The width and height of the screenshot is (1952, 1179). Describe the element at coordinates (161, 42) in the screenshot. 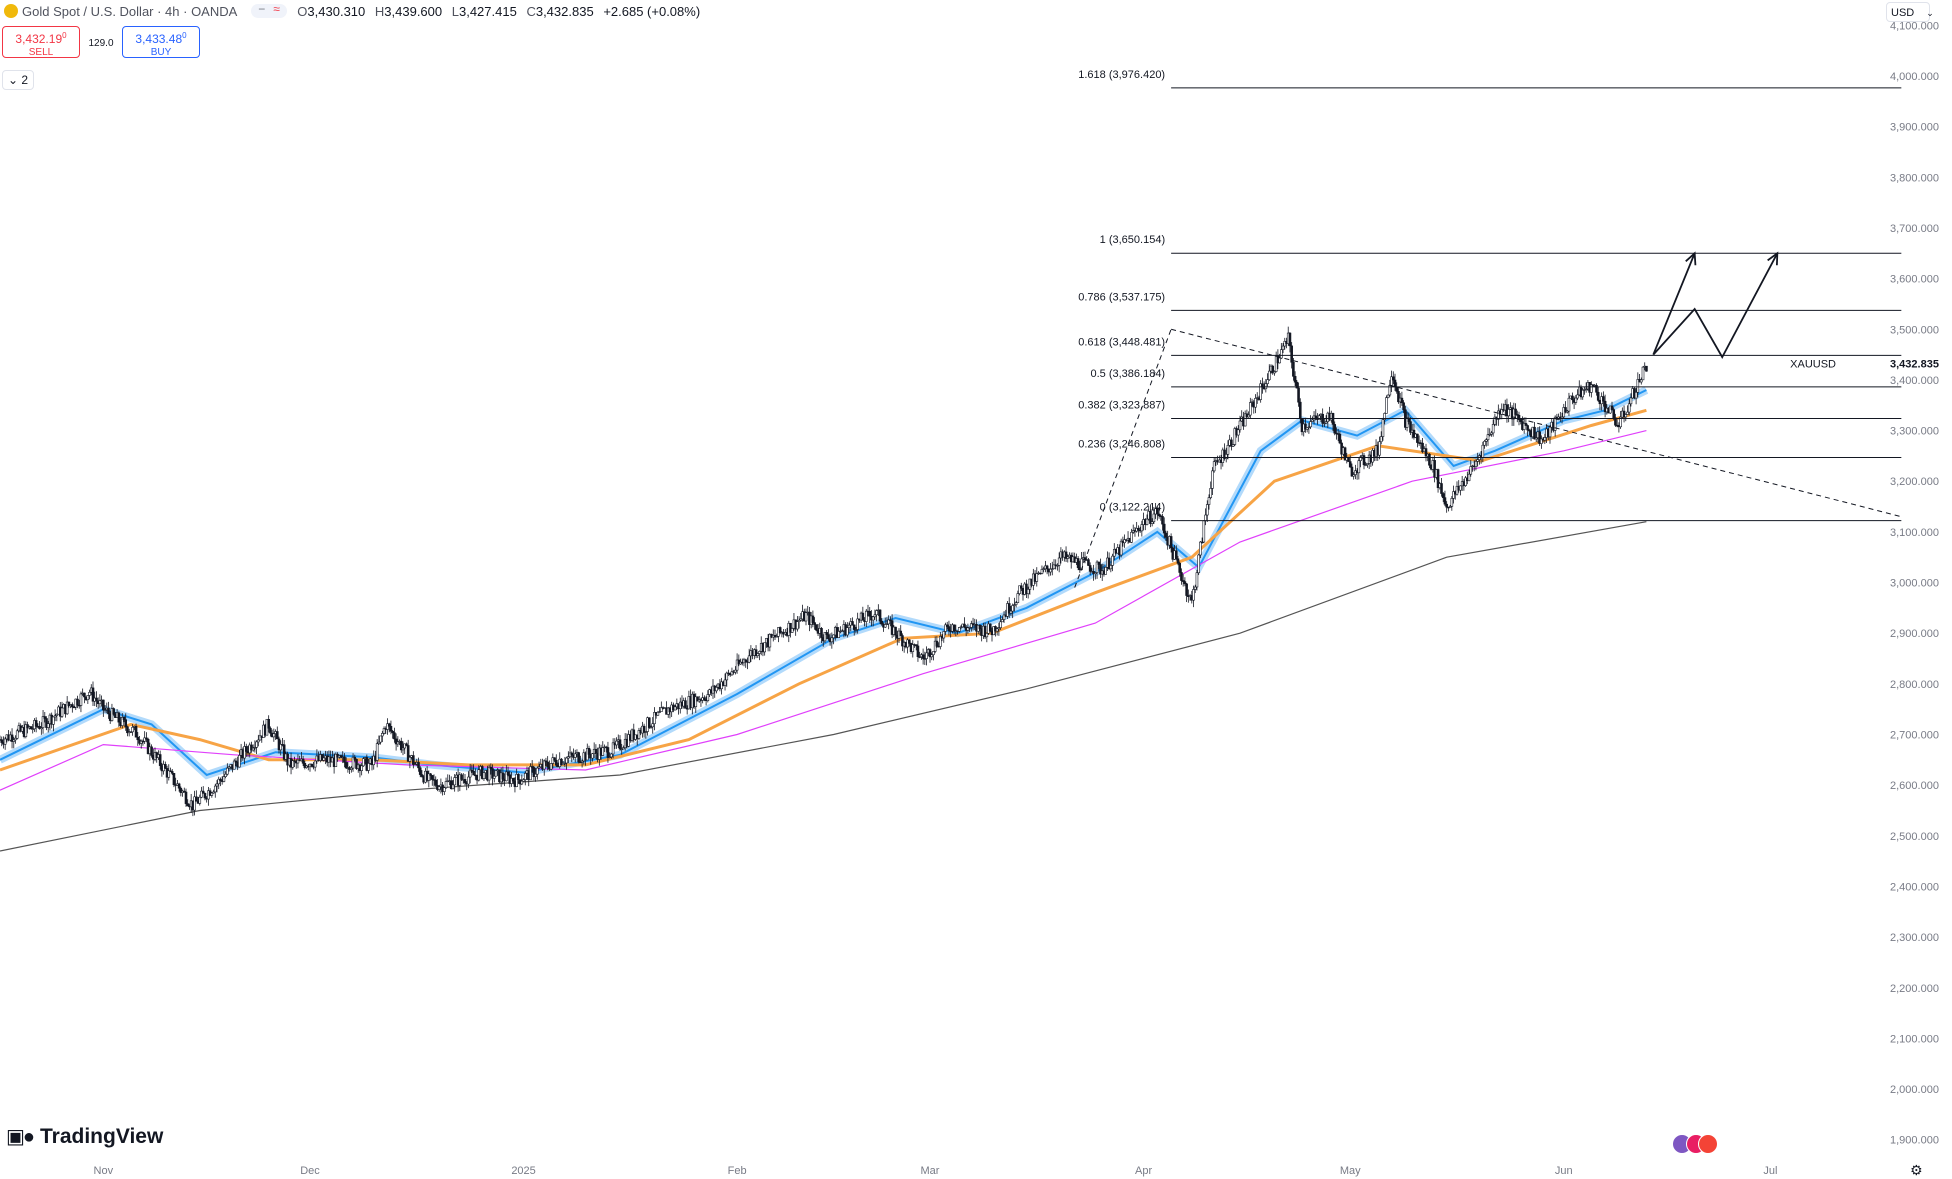

I see `buy-button: 3,433.480 BUY` at that location.